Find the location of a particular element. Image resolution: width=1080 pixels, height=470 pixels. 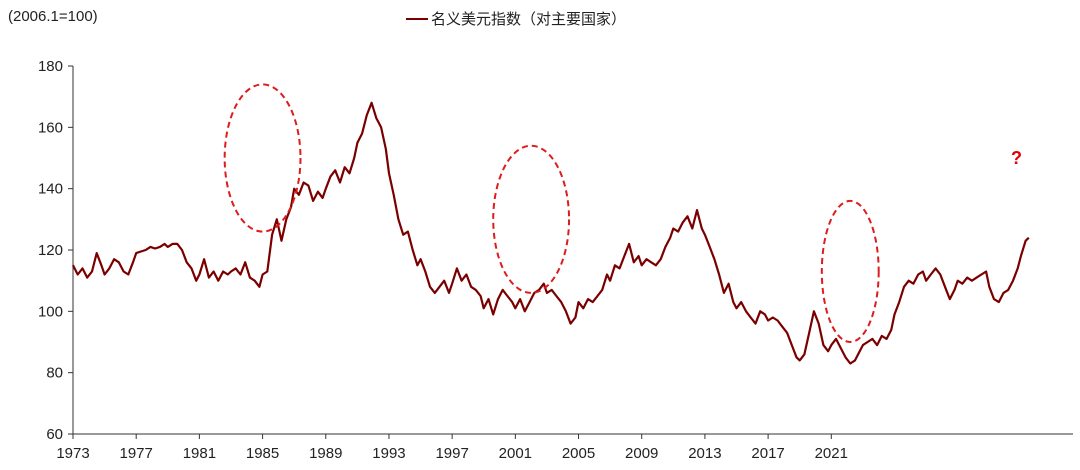

x-tick-label: 1997 is located at coordinates (451, 453).